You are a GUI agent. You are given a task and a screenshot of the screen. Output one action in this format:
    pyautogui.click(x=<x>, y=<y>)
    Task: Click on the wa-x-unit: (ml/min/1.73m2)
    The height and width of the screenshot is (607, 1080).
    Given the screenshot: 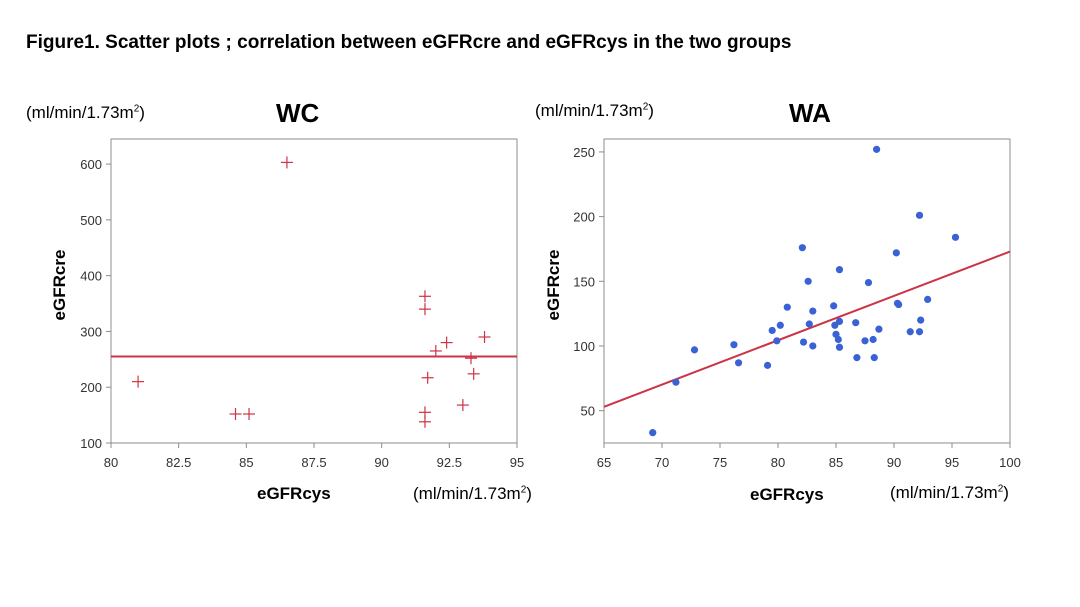 What is the action you would take?
    pyautogui.click(x=949, y=492)
    